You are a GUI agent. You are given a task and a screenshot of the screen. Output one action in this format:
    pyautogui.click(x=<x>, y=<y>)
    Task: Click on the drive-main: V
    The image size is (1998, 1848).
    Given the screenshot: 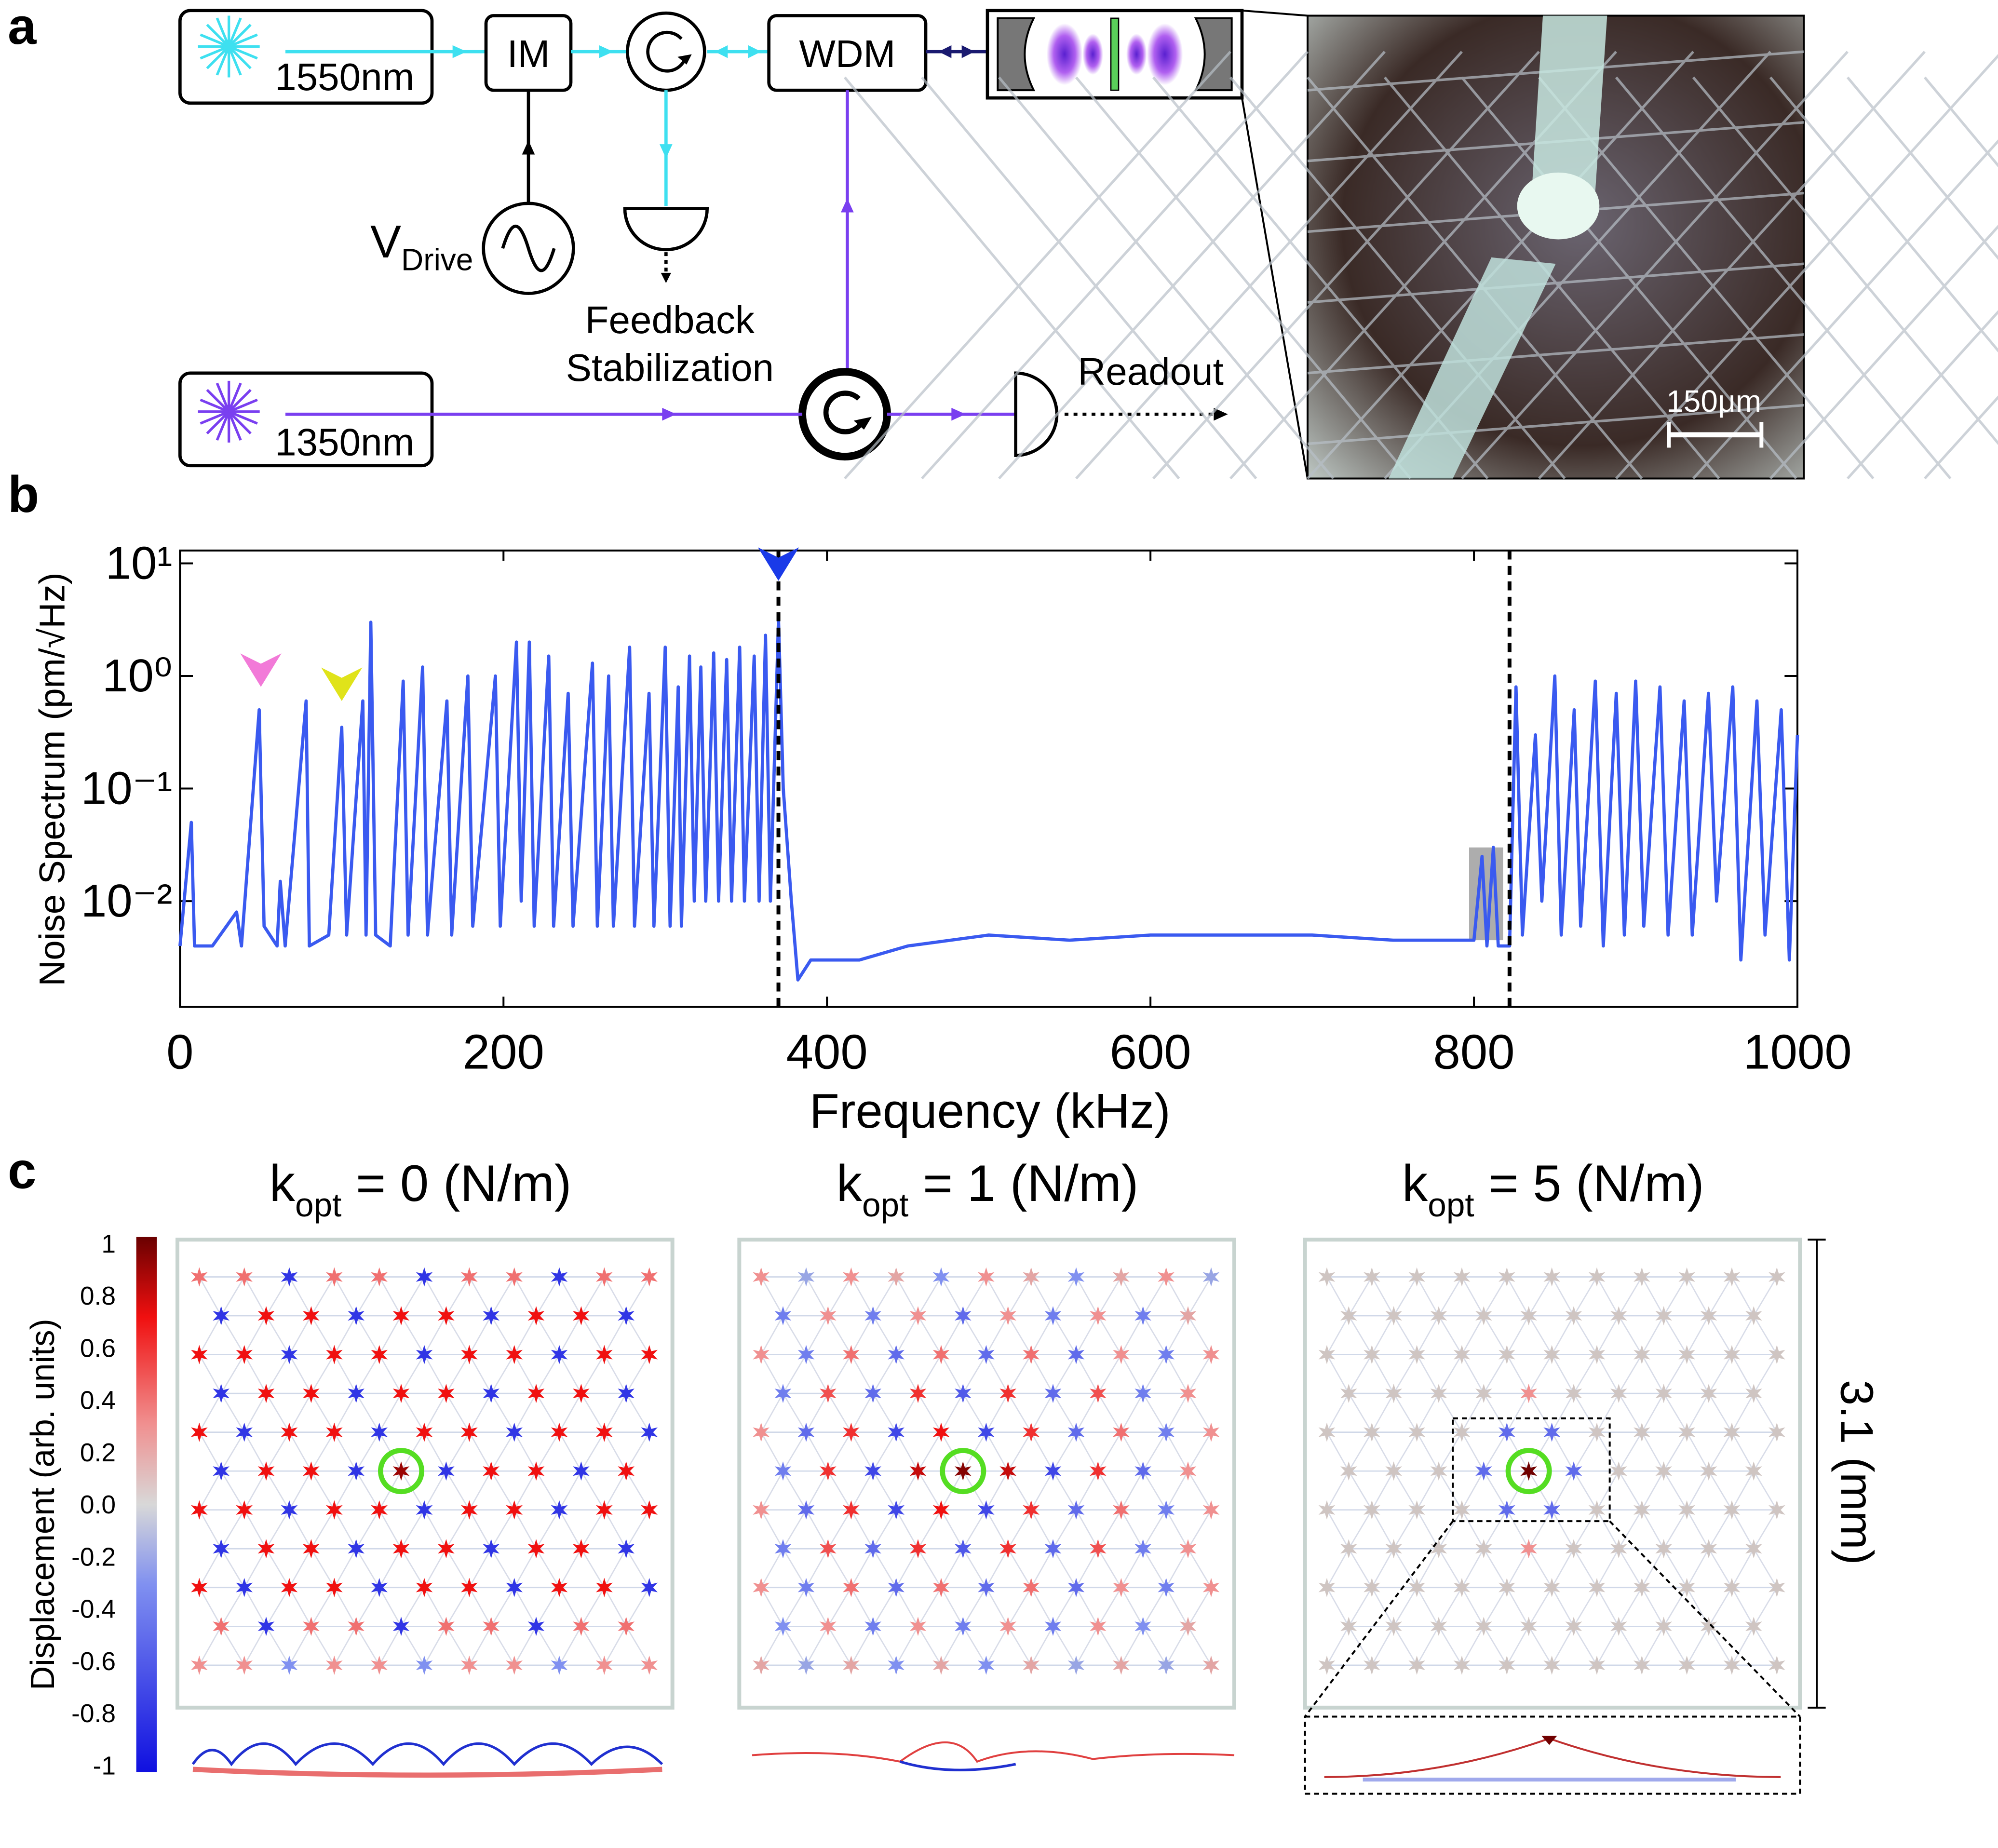 What is the action you would take?
    pyautogui.click(x=385, y=242)
    